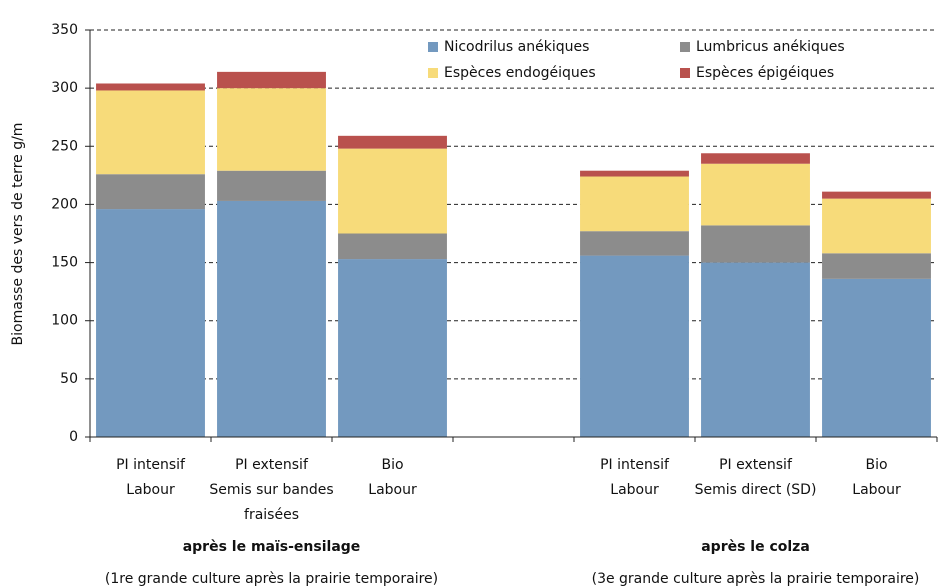 This screenshot has width=938, height=587. I want to click on y-tick-label: 350, so click(64, 30).